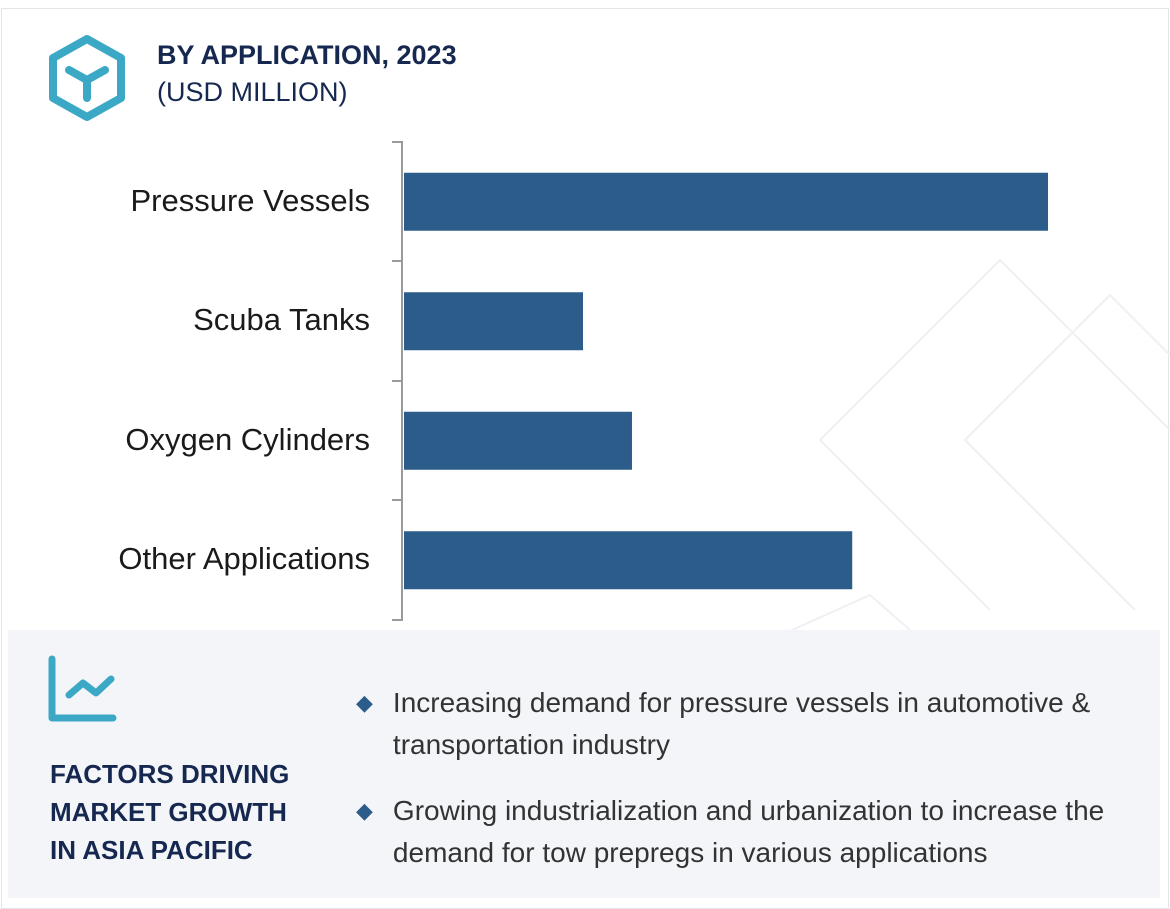 The height and width of the screenshot is (909, 1170). I want to click on line-chart-icon, so click(82, 688).